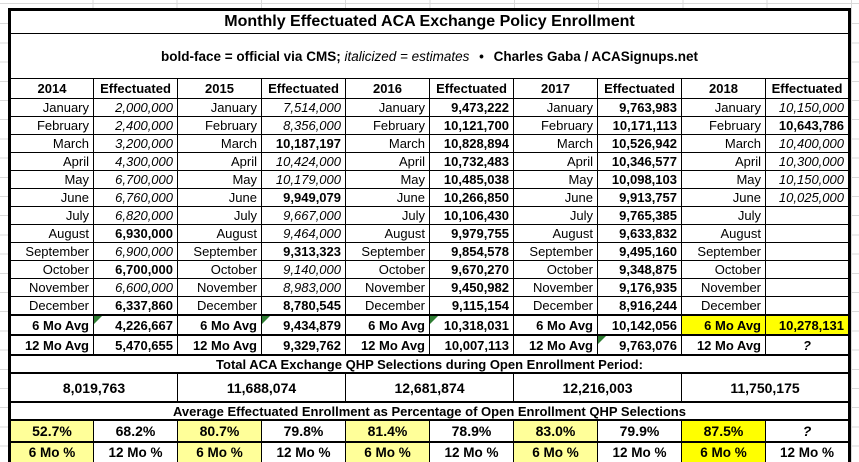 The width and height of the screenshot is (859, 462). I want to click on enrollment-value-cell: 9,854,578, so click(471, 251).